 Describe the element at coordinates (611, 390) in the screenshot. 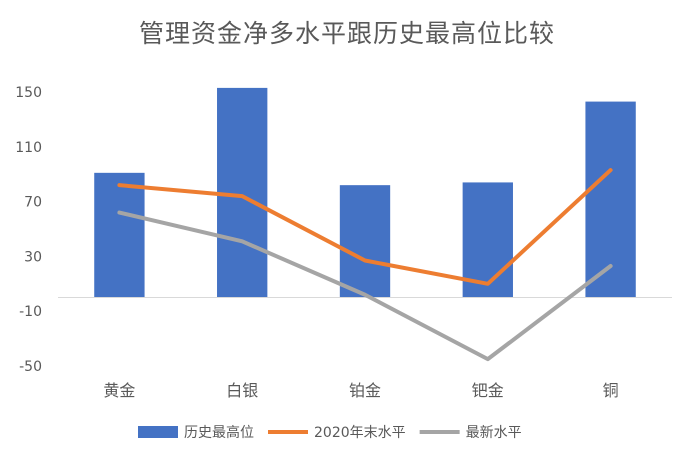

I see `x-tick-label: 铜` at that location.